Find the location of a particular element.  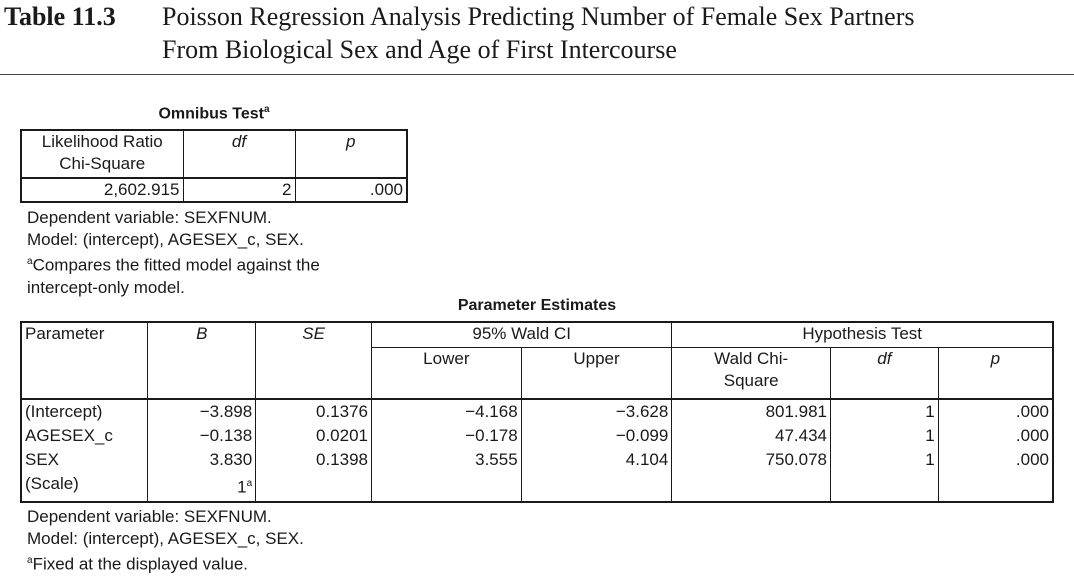

parameters-footnote: aFixed at the displayed value. is located at coordinates (138, 564).